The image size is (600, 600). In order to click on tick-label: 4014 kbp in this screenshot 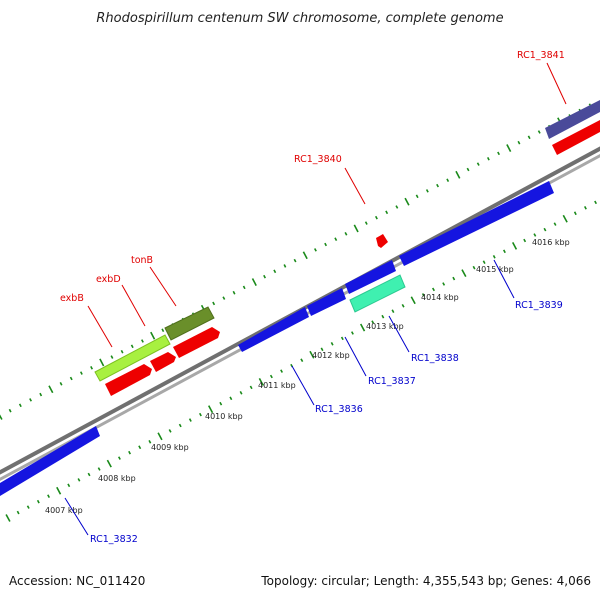, I will do `click(440, 297)`.